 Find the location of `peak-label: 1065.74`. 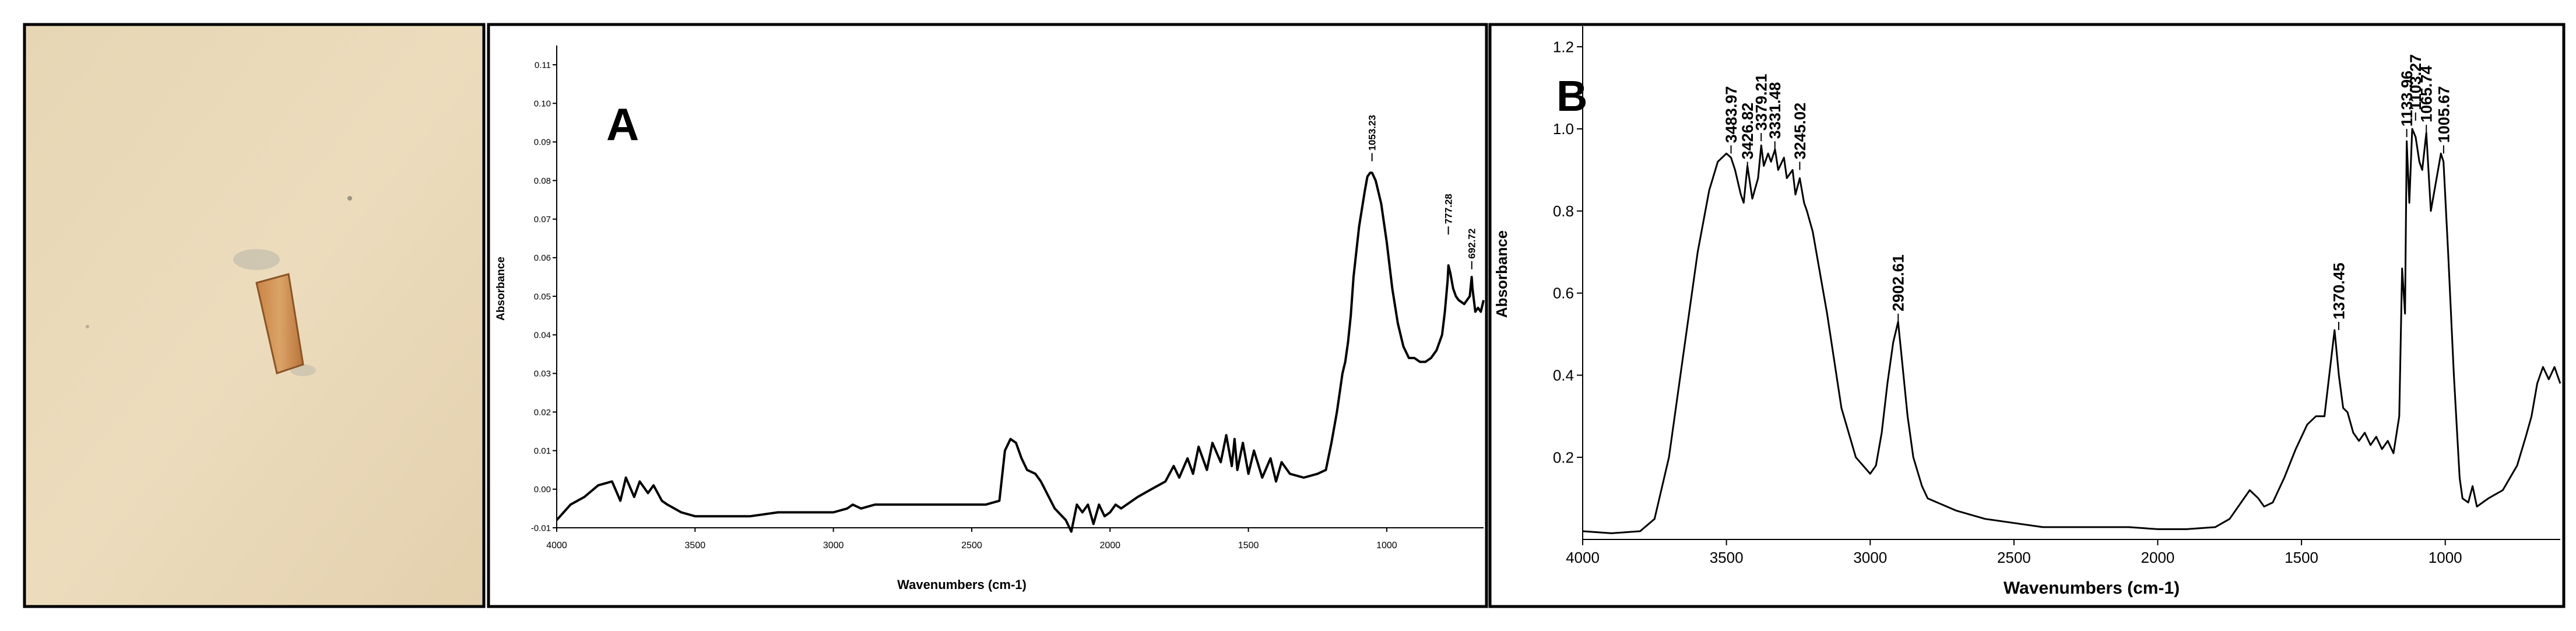

peak-label: 1065.74 is located at coordinates (2427, 93).